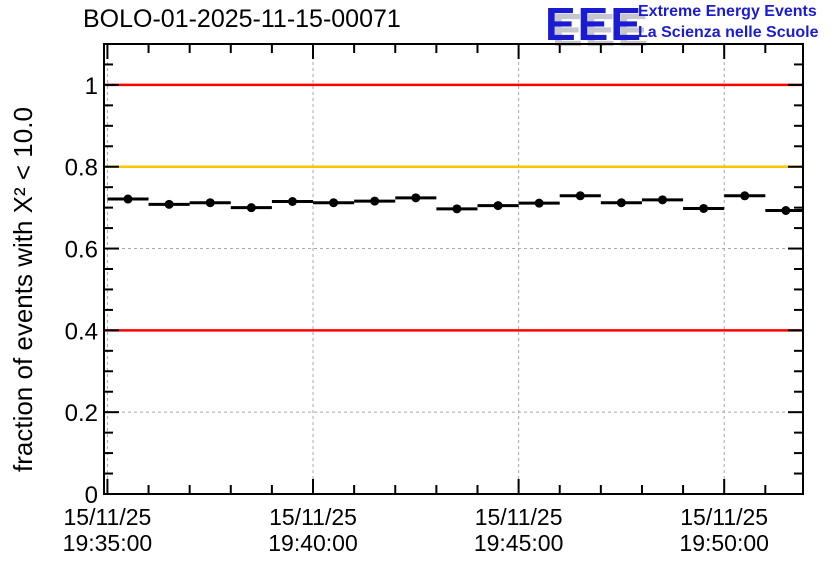 This screenshot has height=572, width=836. Describe the element at coordinates (519, 543) in the screenshot. I see `x-tick-label-time: 19:45:00` at that location.